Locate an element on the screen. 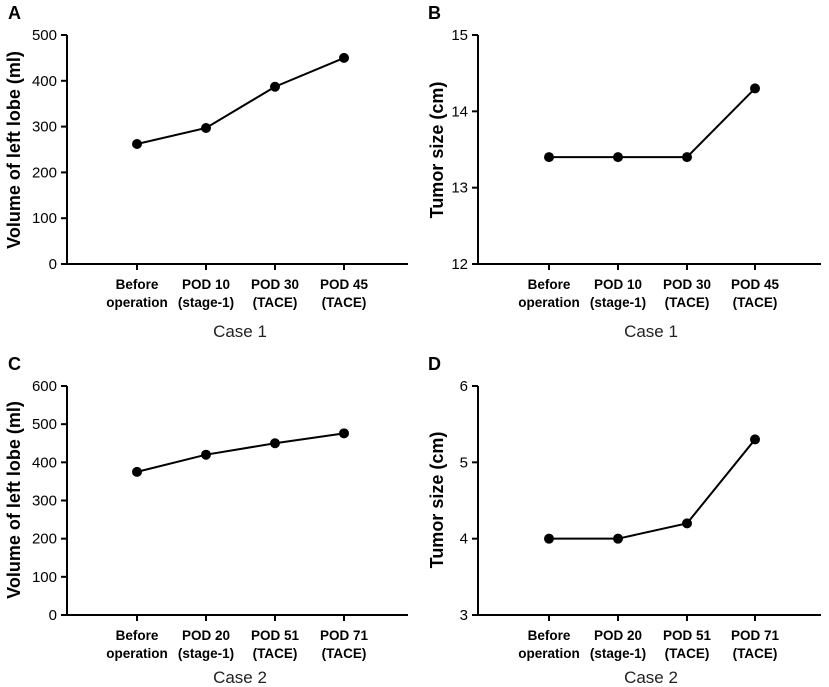 Image resolution: width=829 pixels, height=687 pixels. y-tick-label: 14 is located at coordinates (459, 111).